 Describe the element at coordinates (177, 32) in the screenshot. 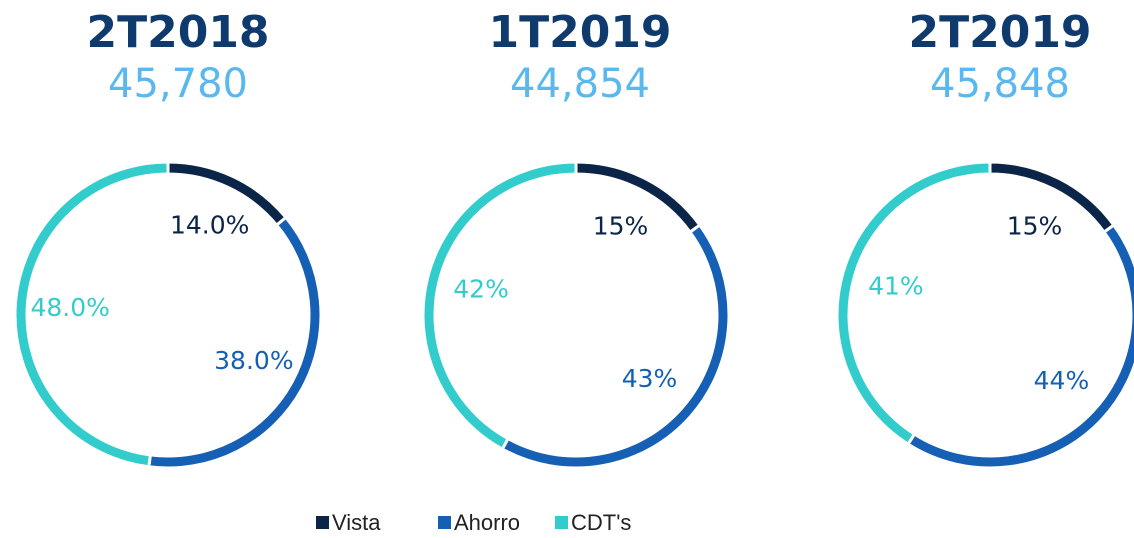

I see `chart-title: 2T2018` at that location.